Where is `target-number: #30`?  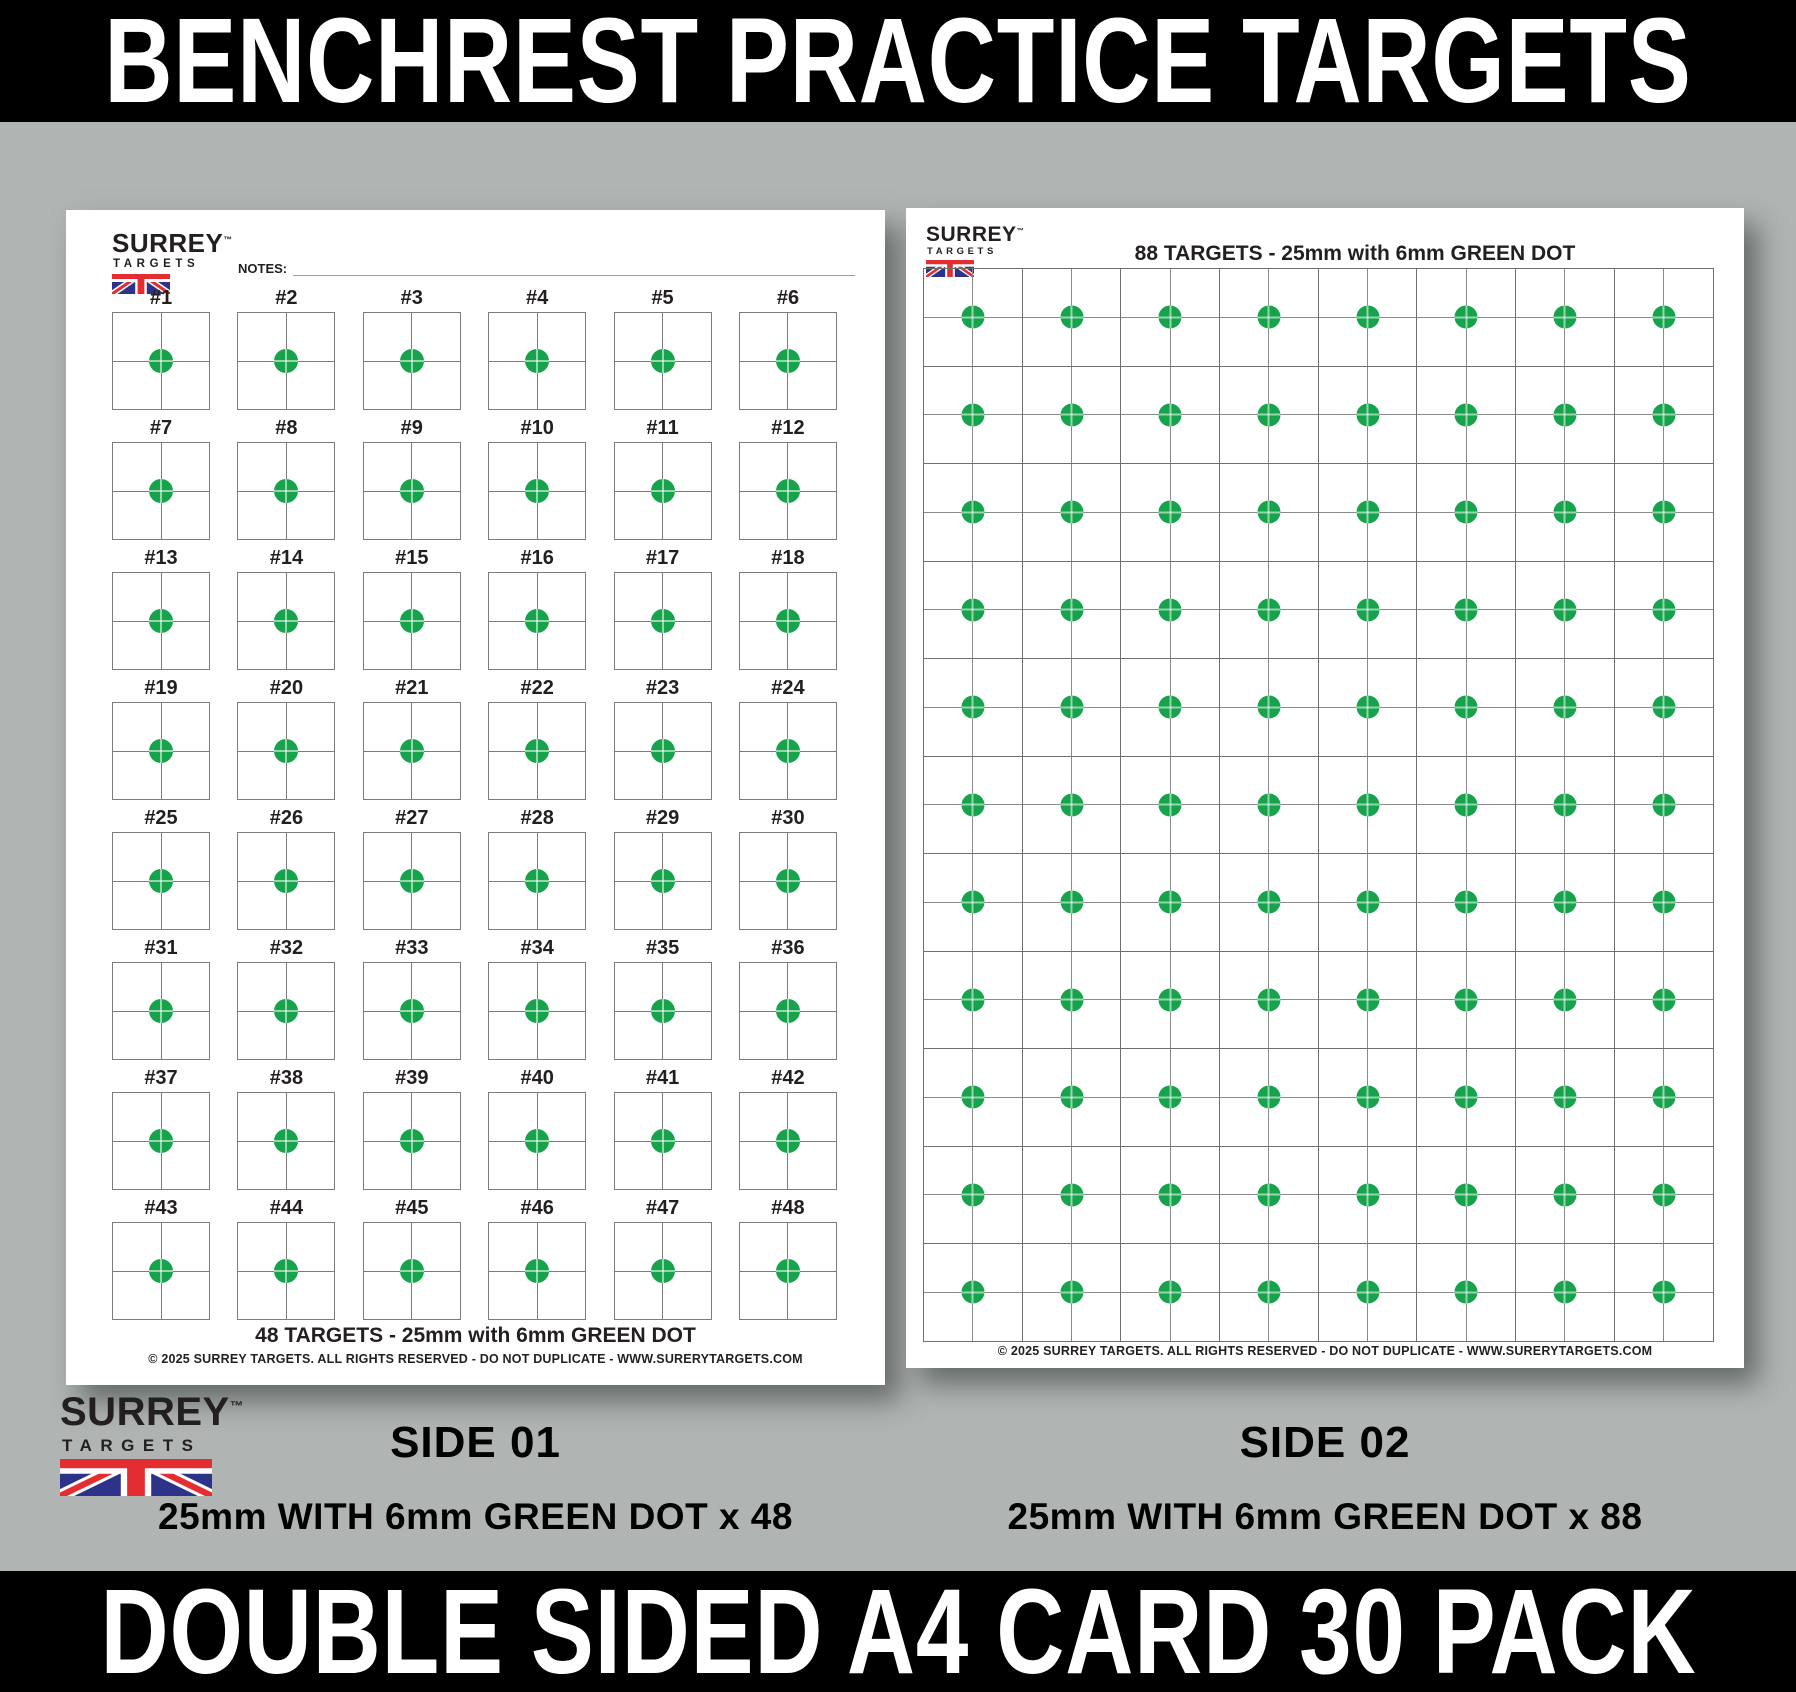
target-number: #30 is located at coordinates (788, 818).